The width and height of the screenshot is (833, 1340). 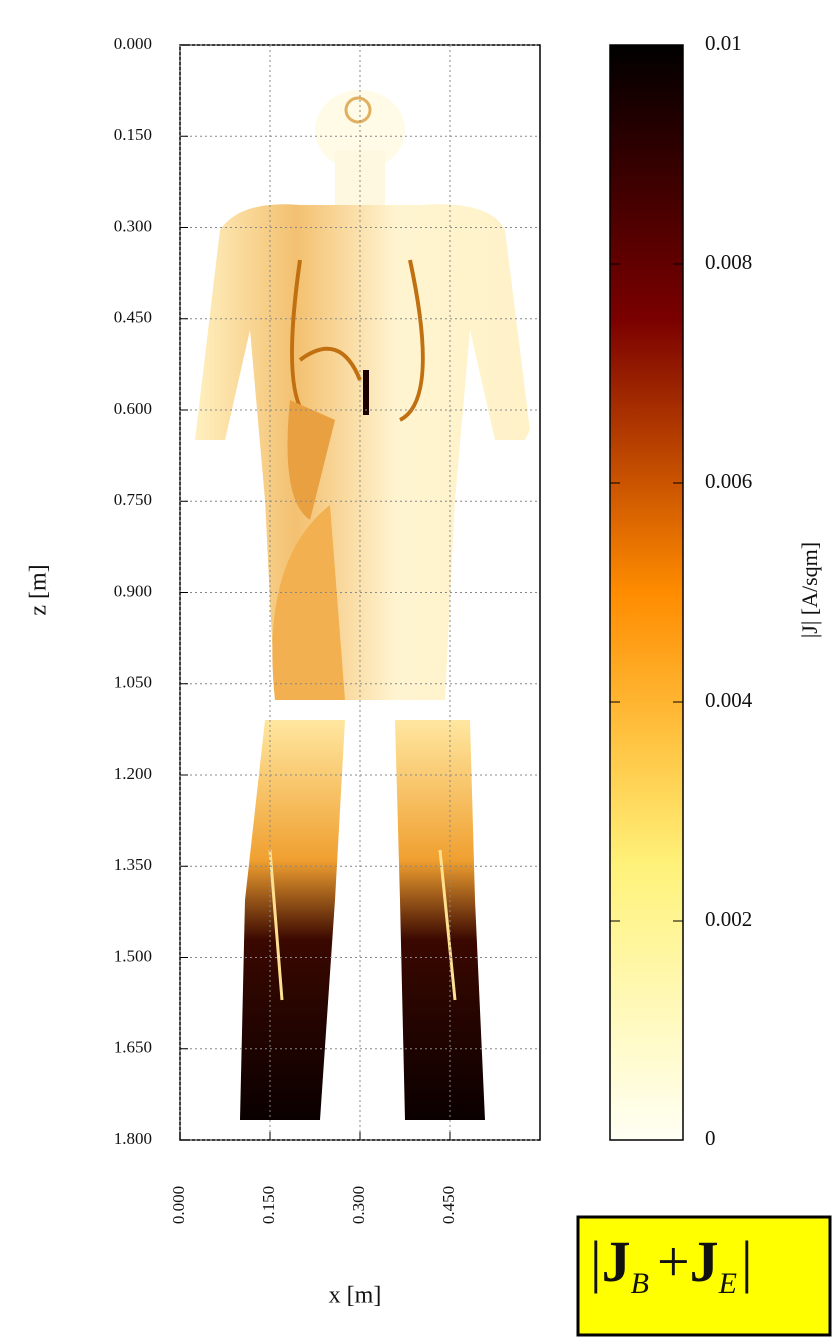 I want to click on y-tick-label: 0.750, so click(x=133, y=499).